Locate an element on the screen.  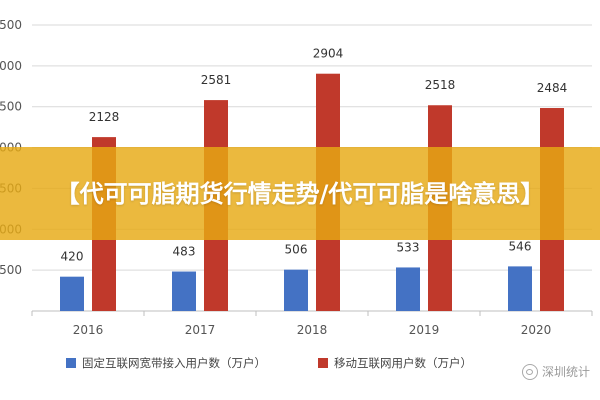
legend-label: 固定互联网宽带接入用户数（万户） is located at coordinates (174, 363).